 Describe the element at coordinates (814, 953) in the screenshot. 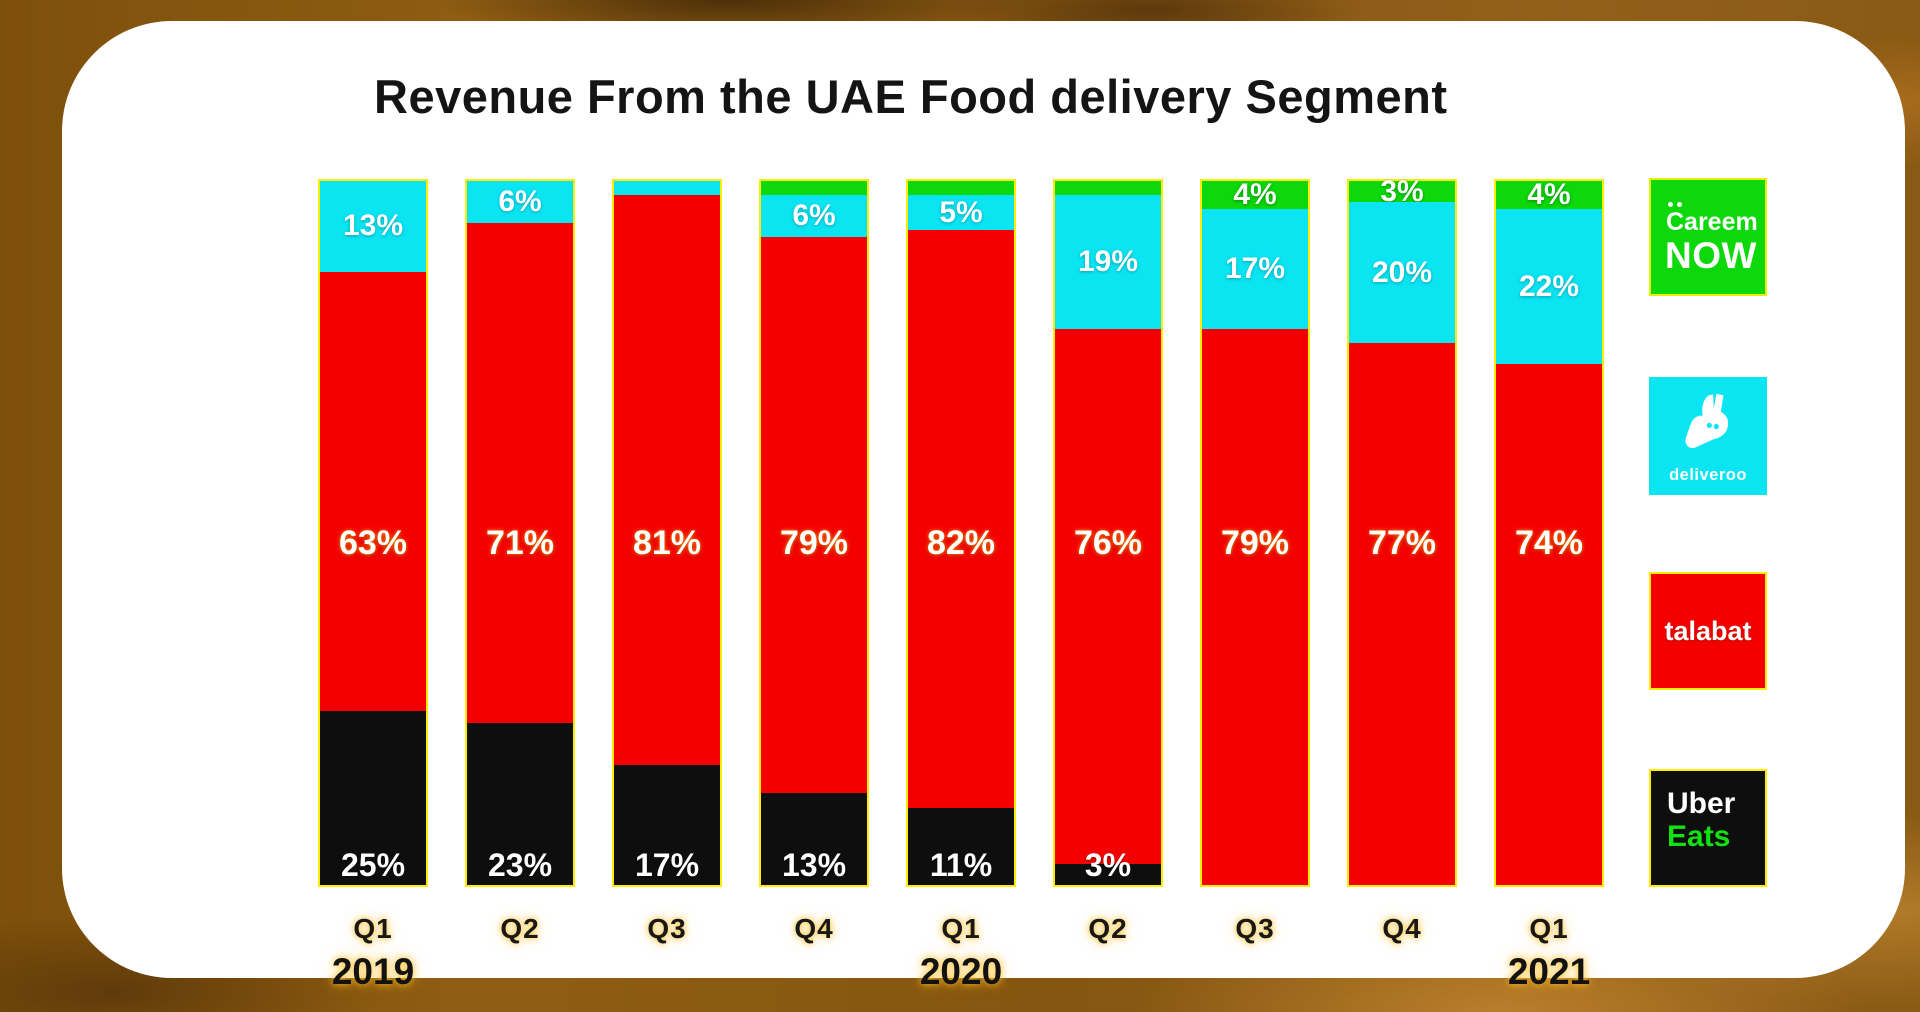

I see `x-cell-q4-2019: Q4` at that location.